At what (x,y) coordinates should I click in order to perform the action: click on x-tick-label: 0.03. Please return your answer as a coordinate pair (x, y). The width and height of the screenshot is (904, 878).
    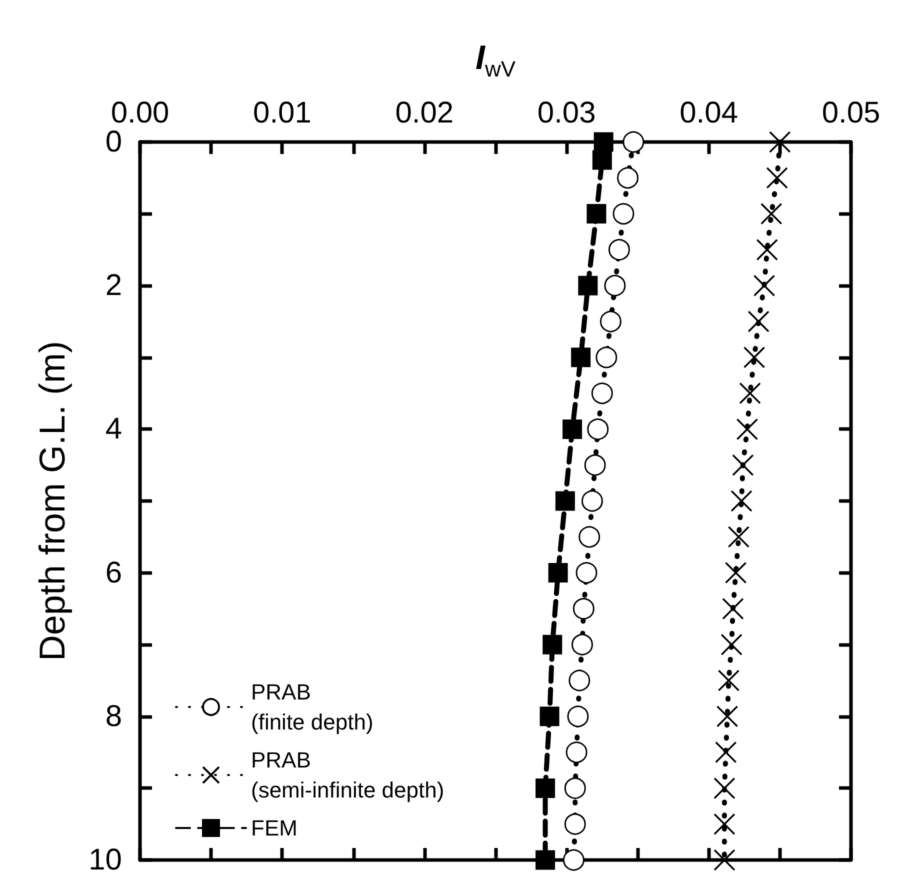
    Looking at the image, I should click on (566, 113).